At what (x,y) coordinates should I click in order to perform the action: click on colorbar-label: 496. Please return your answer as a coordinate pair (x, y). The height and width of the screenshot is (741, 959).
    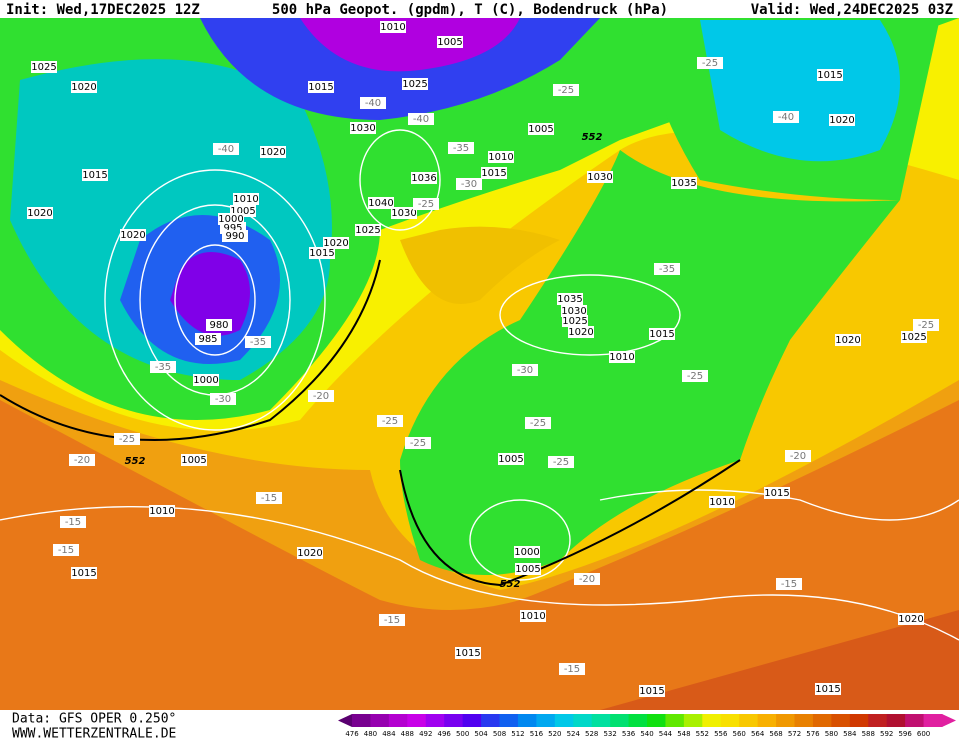
    Looking at the image, I should click on (445, 734).